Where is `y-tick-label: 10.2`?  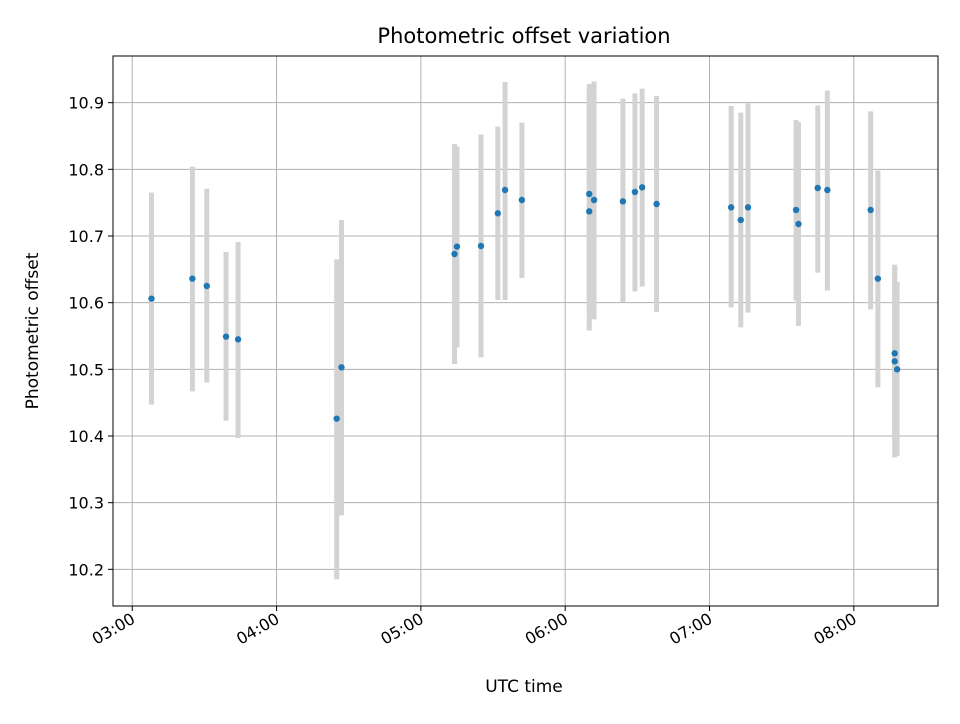 y-tick-label: 10.2 is located at coordinates (86, 569).